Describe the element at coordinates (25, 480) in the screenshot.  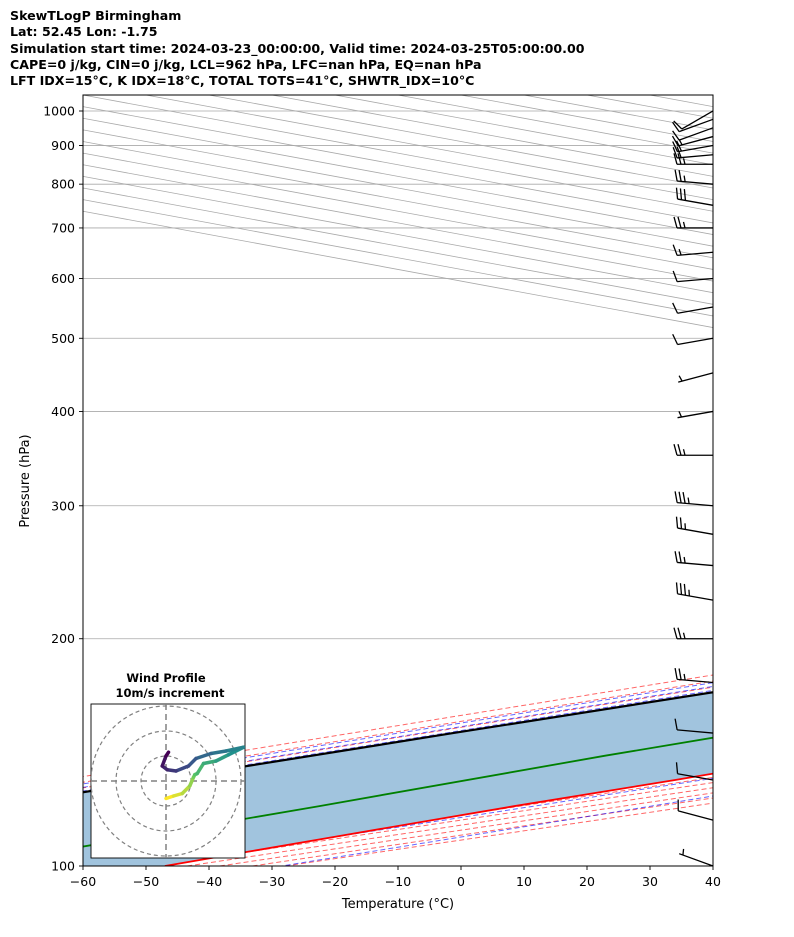
I see `y-axis-label: Pressure (hPa)` at that location.